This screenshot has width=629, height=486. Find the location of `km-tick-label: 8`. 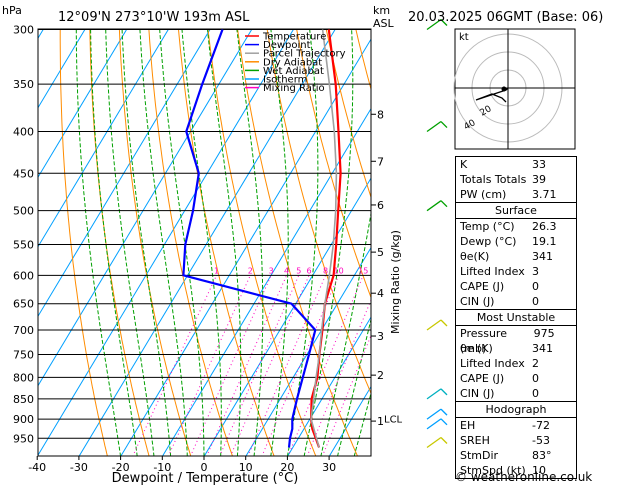

km-tick-label: 8 is located at coordinates (380, 114).